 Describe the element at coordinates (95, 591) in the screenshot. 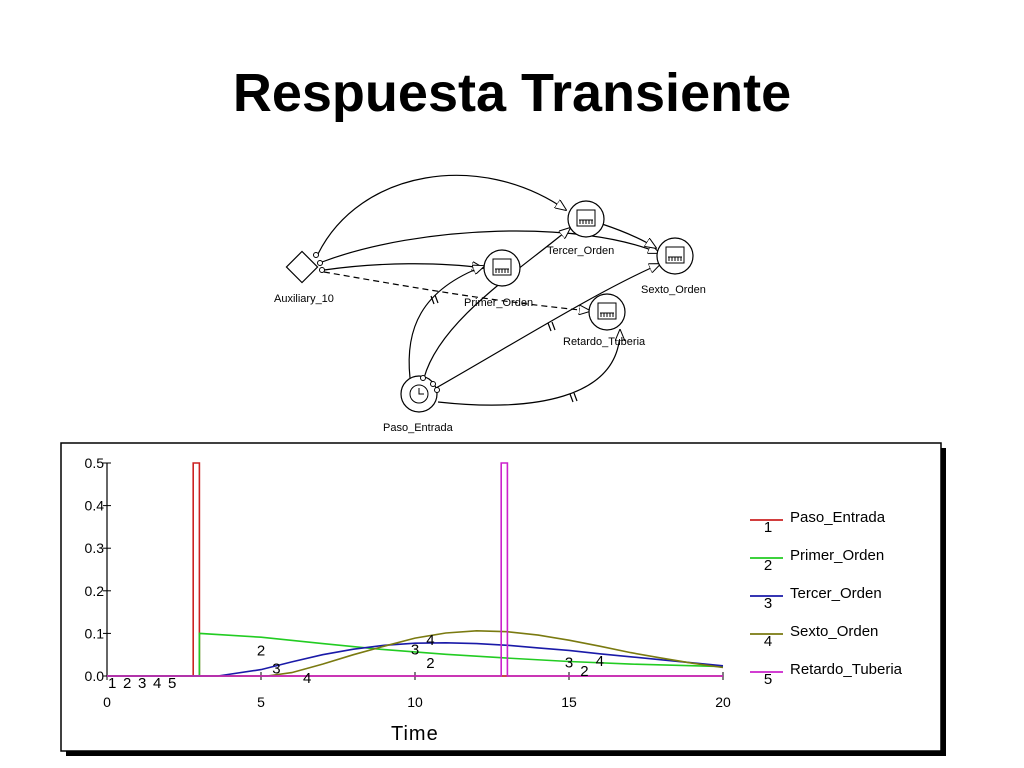

I see `y-tick-label: 0.2` at that location.